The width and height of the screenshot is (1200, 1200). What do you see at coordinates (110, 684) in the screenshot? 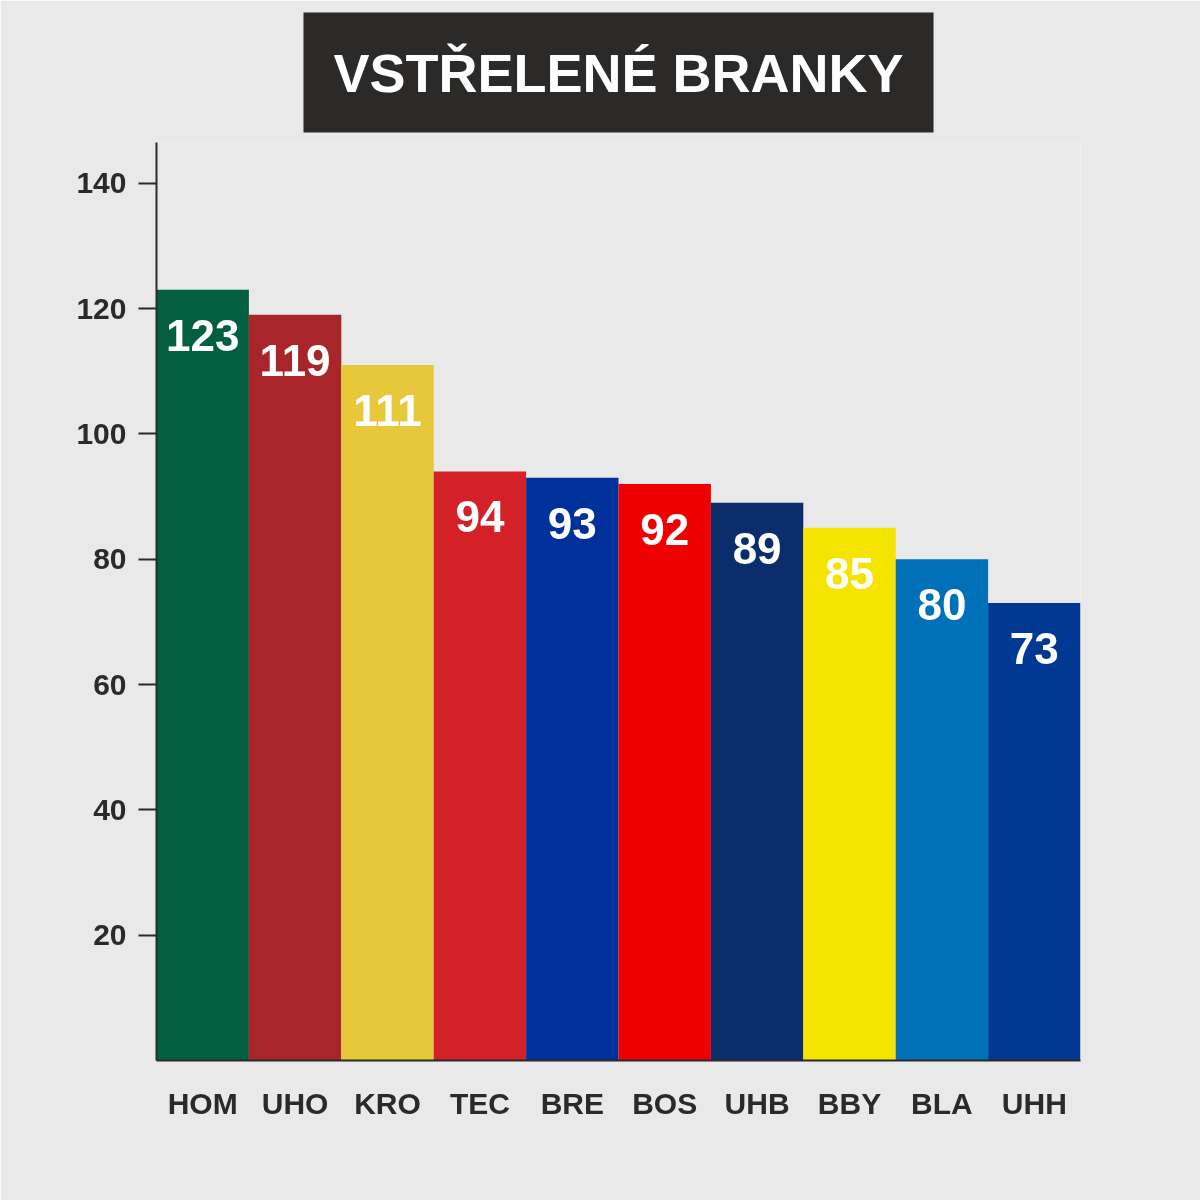
I see `y-tick-label: 60` at bounding box center [110, 684].